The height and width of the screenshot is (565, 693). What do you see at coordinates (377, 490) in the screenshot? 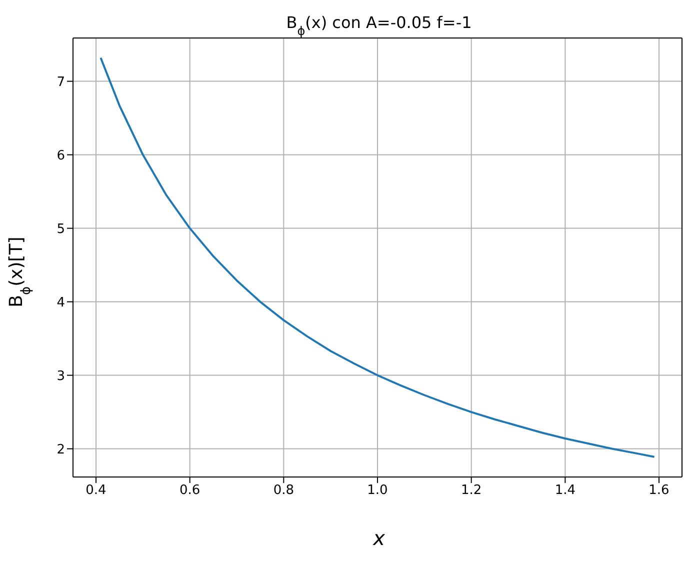
I see `x-tick-label: 1.0` at bounding box center [377, 490].